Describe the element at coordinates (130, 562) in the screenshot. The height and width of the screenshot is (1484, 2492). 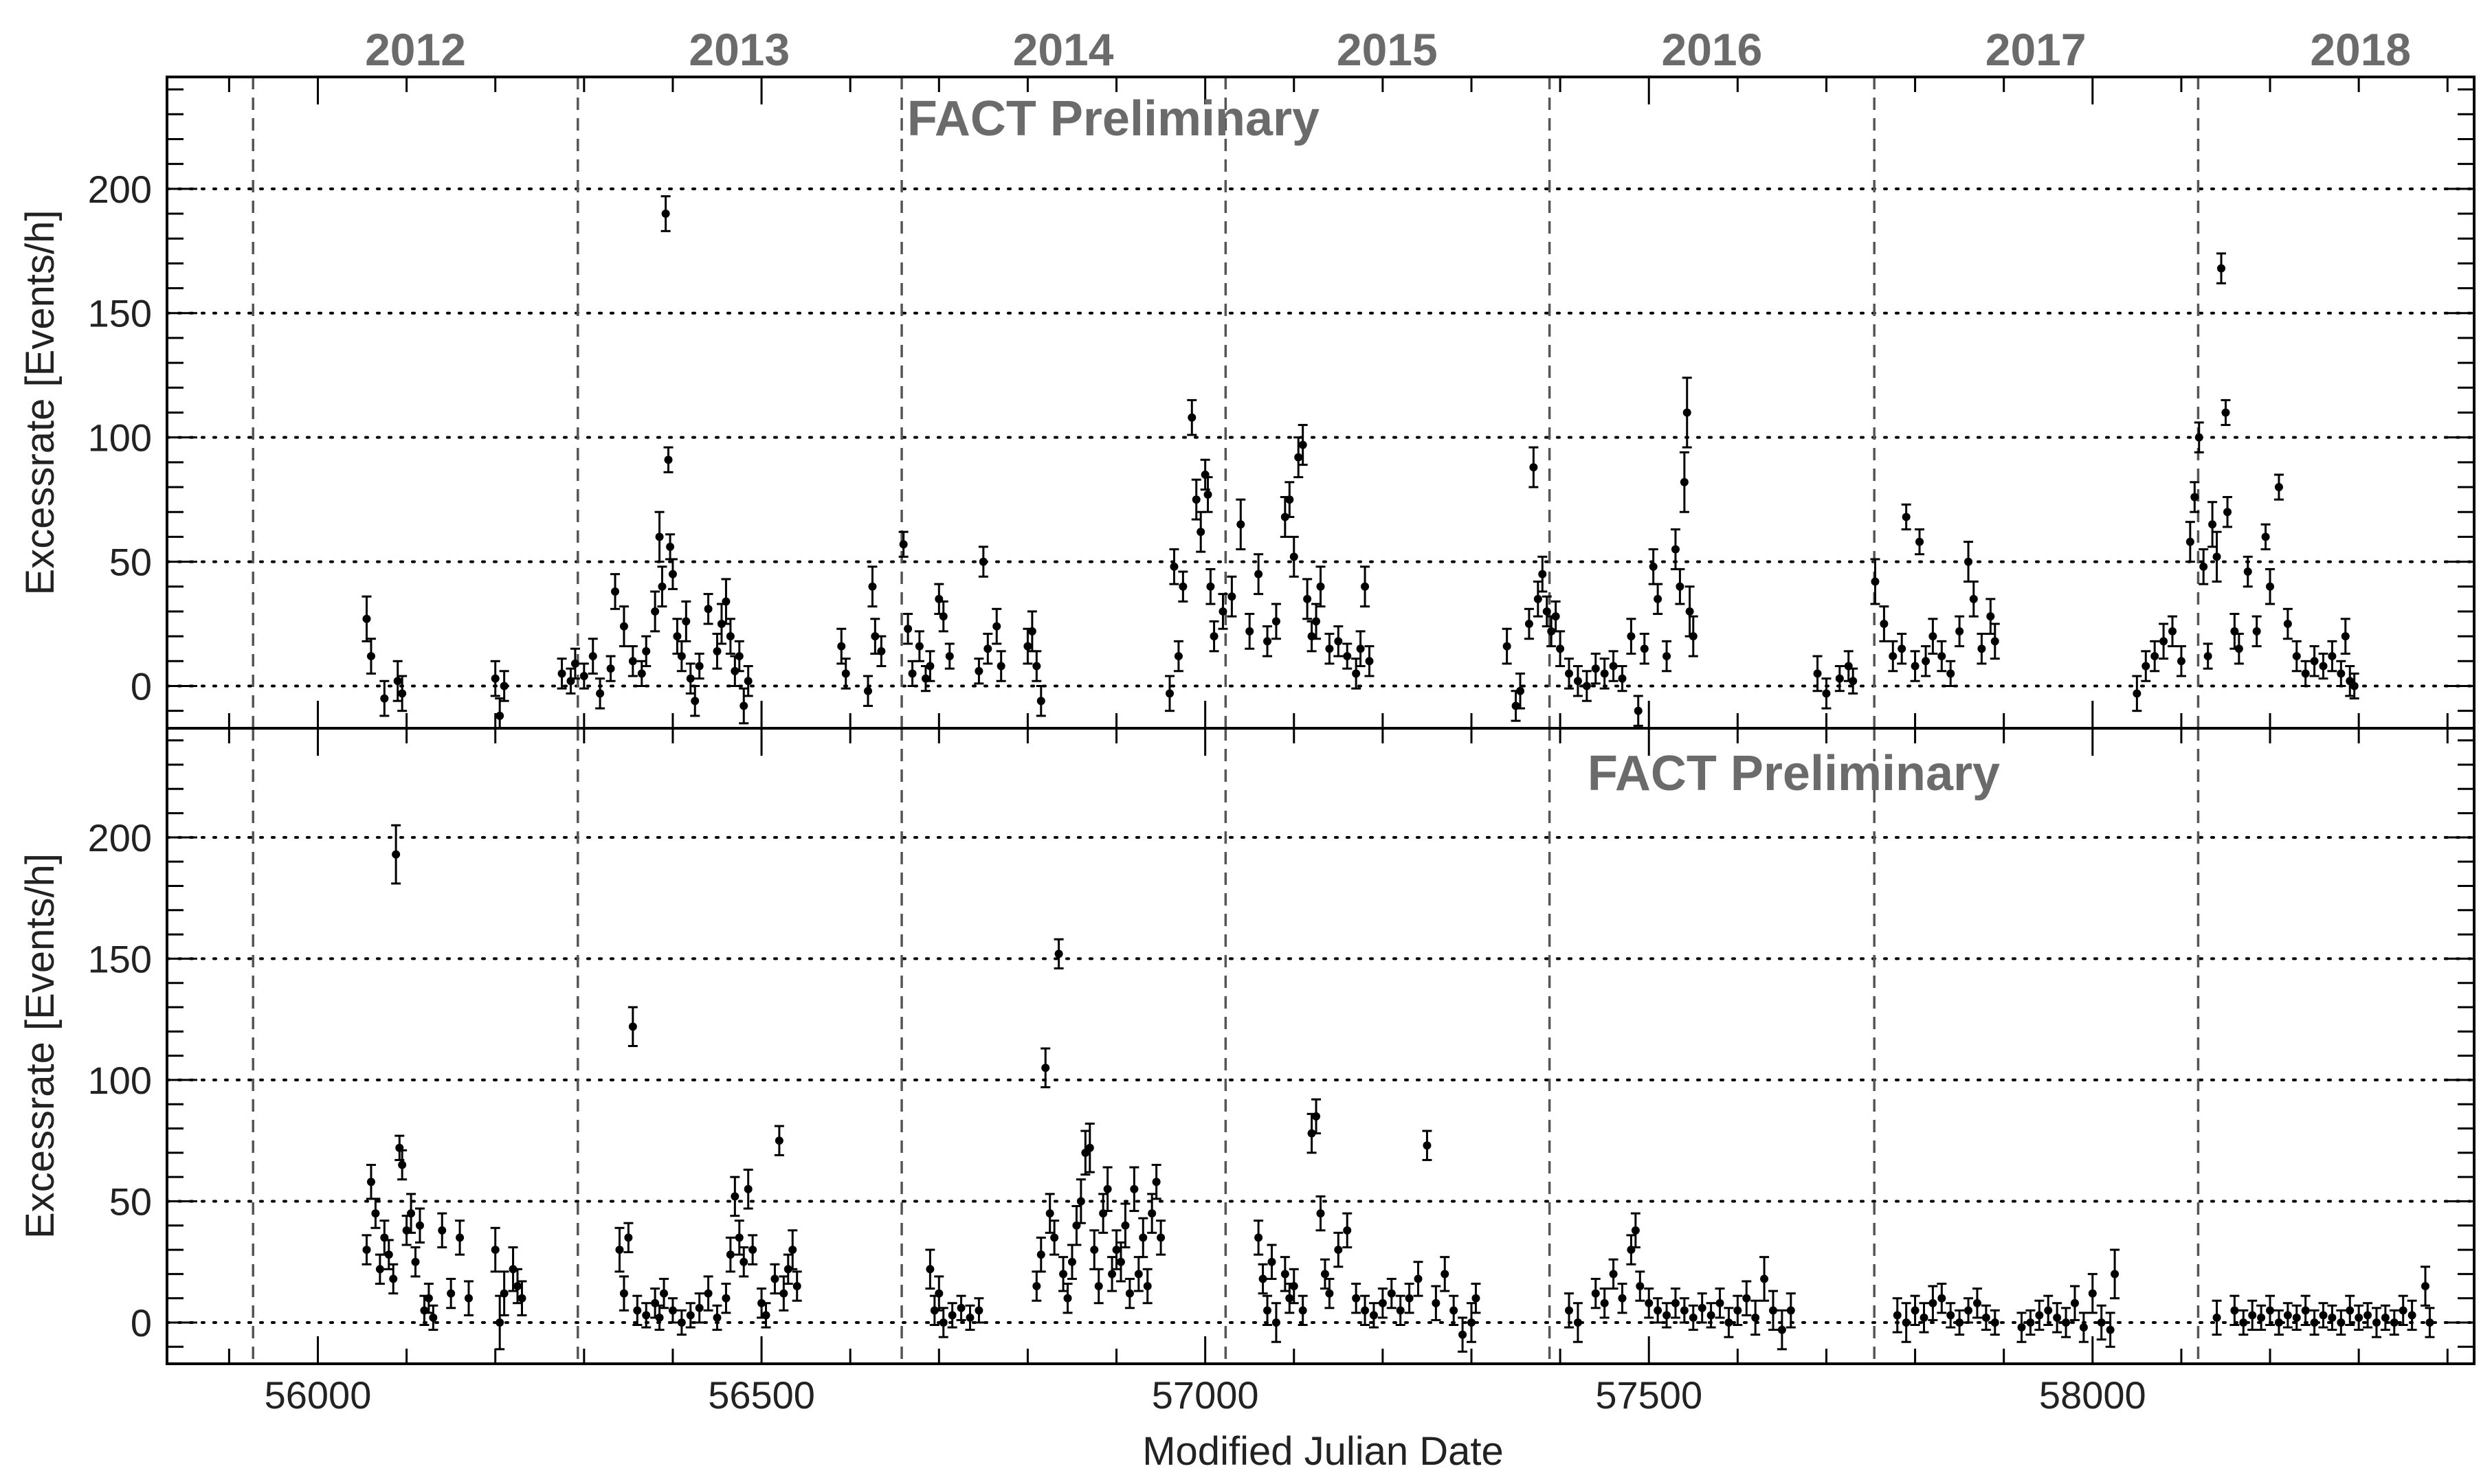
I see `y-tick-label: 50` at that location.